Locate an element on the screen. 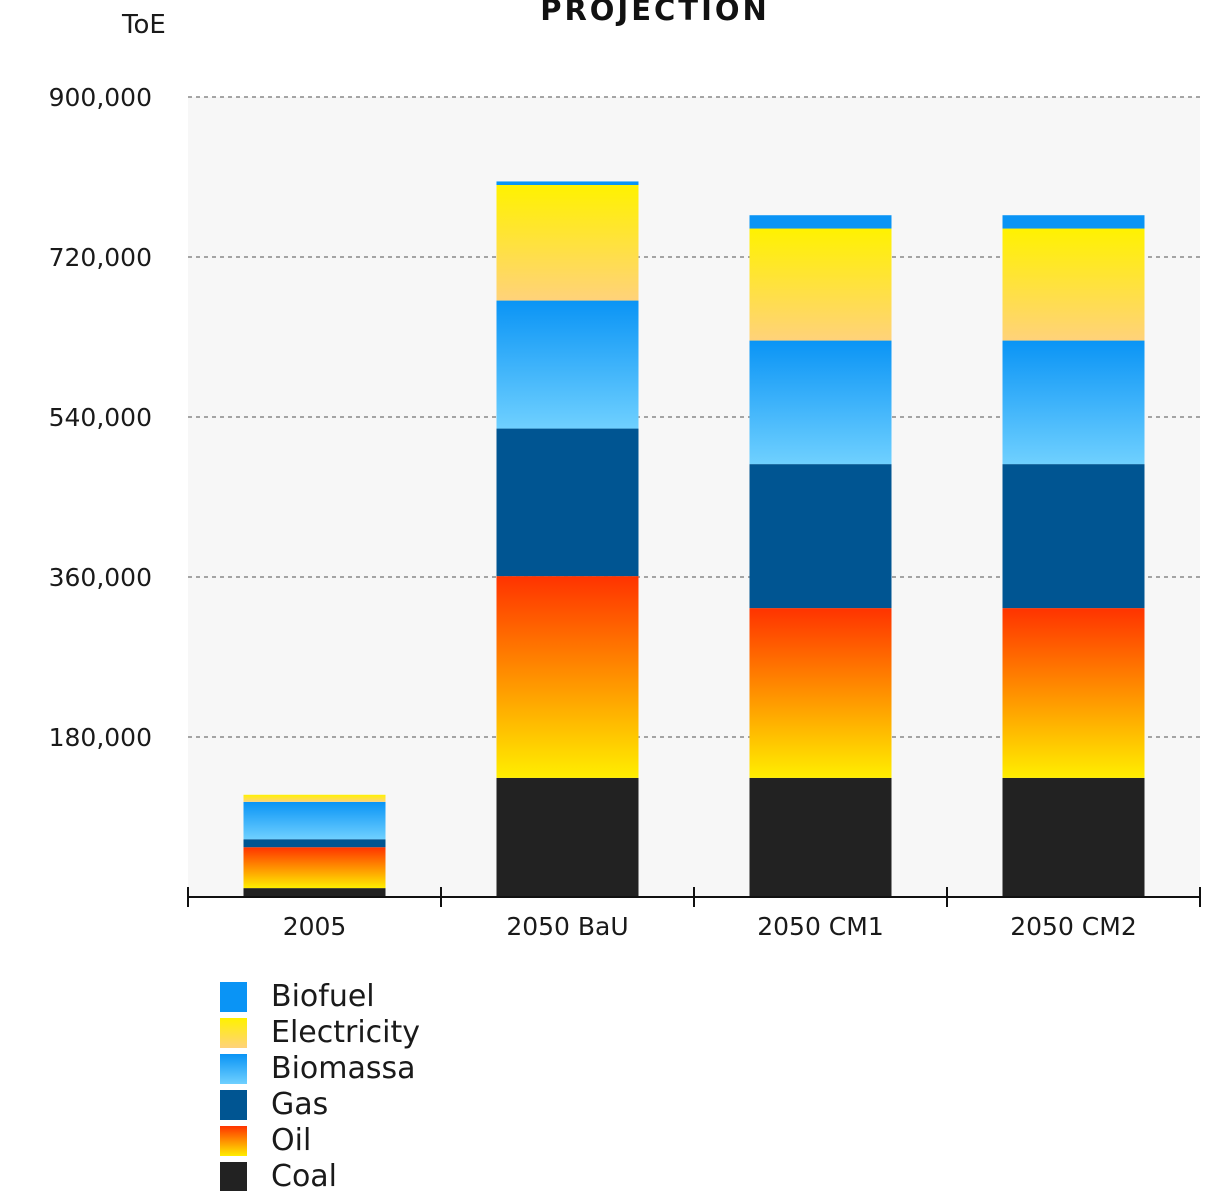  x-tick-label: 2050 CM1 is located at coordinates (820, 926).